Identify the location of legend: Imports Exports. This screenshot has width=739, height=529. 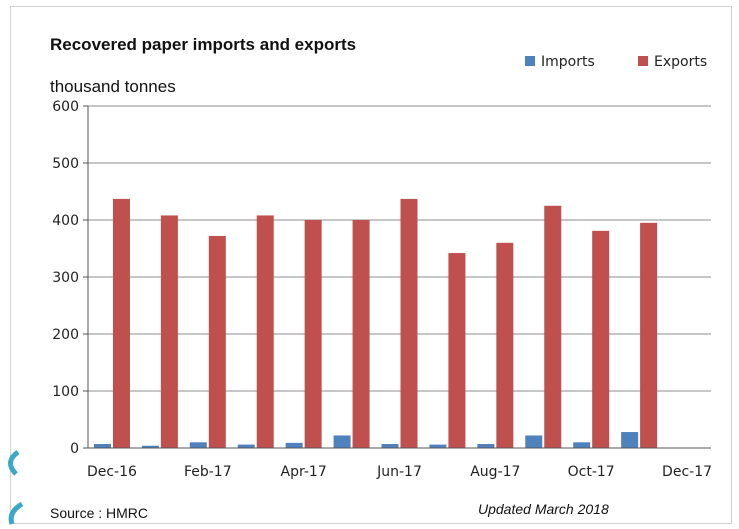
(616, 62).